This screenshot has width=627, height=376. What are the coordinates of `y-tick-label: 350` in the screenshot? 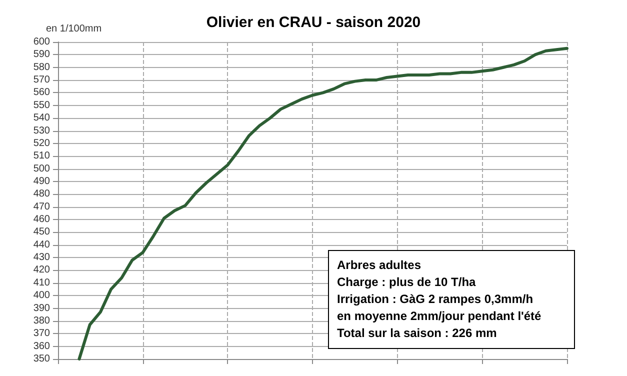 It's located at (41, 359).